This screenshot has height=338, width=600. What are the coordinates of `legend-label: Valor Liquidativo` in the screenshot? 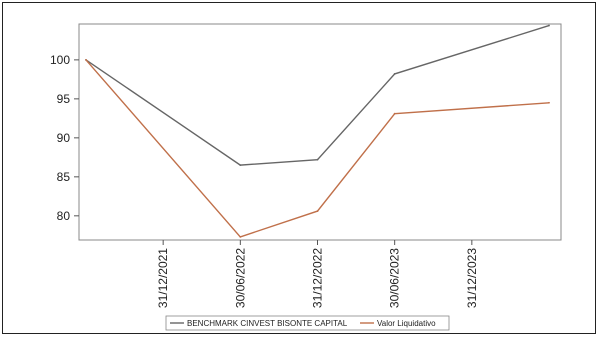 It's located at (406, 323).